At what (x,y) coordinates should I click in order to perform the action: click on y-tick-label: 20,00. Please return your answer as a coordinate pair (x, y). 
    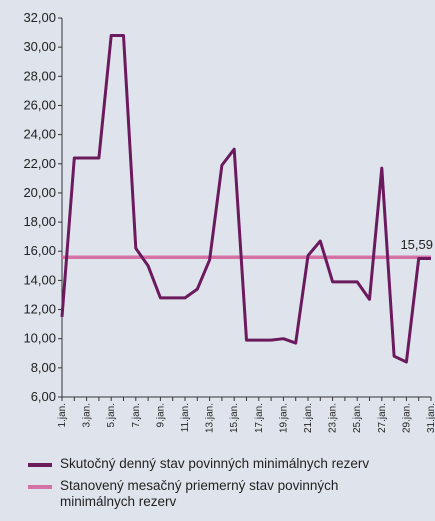
    Looking at the image, I should click on (39, 192).